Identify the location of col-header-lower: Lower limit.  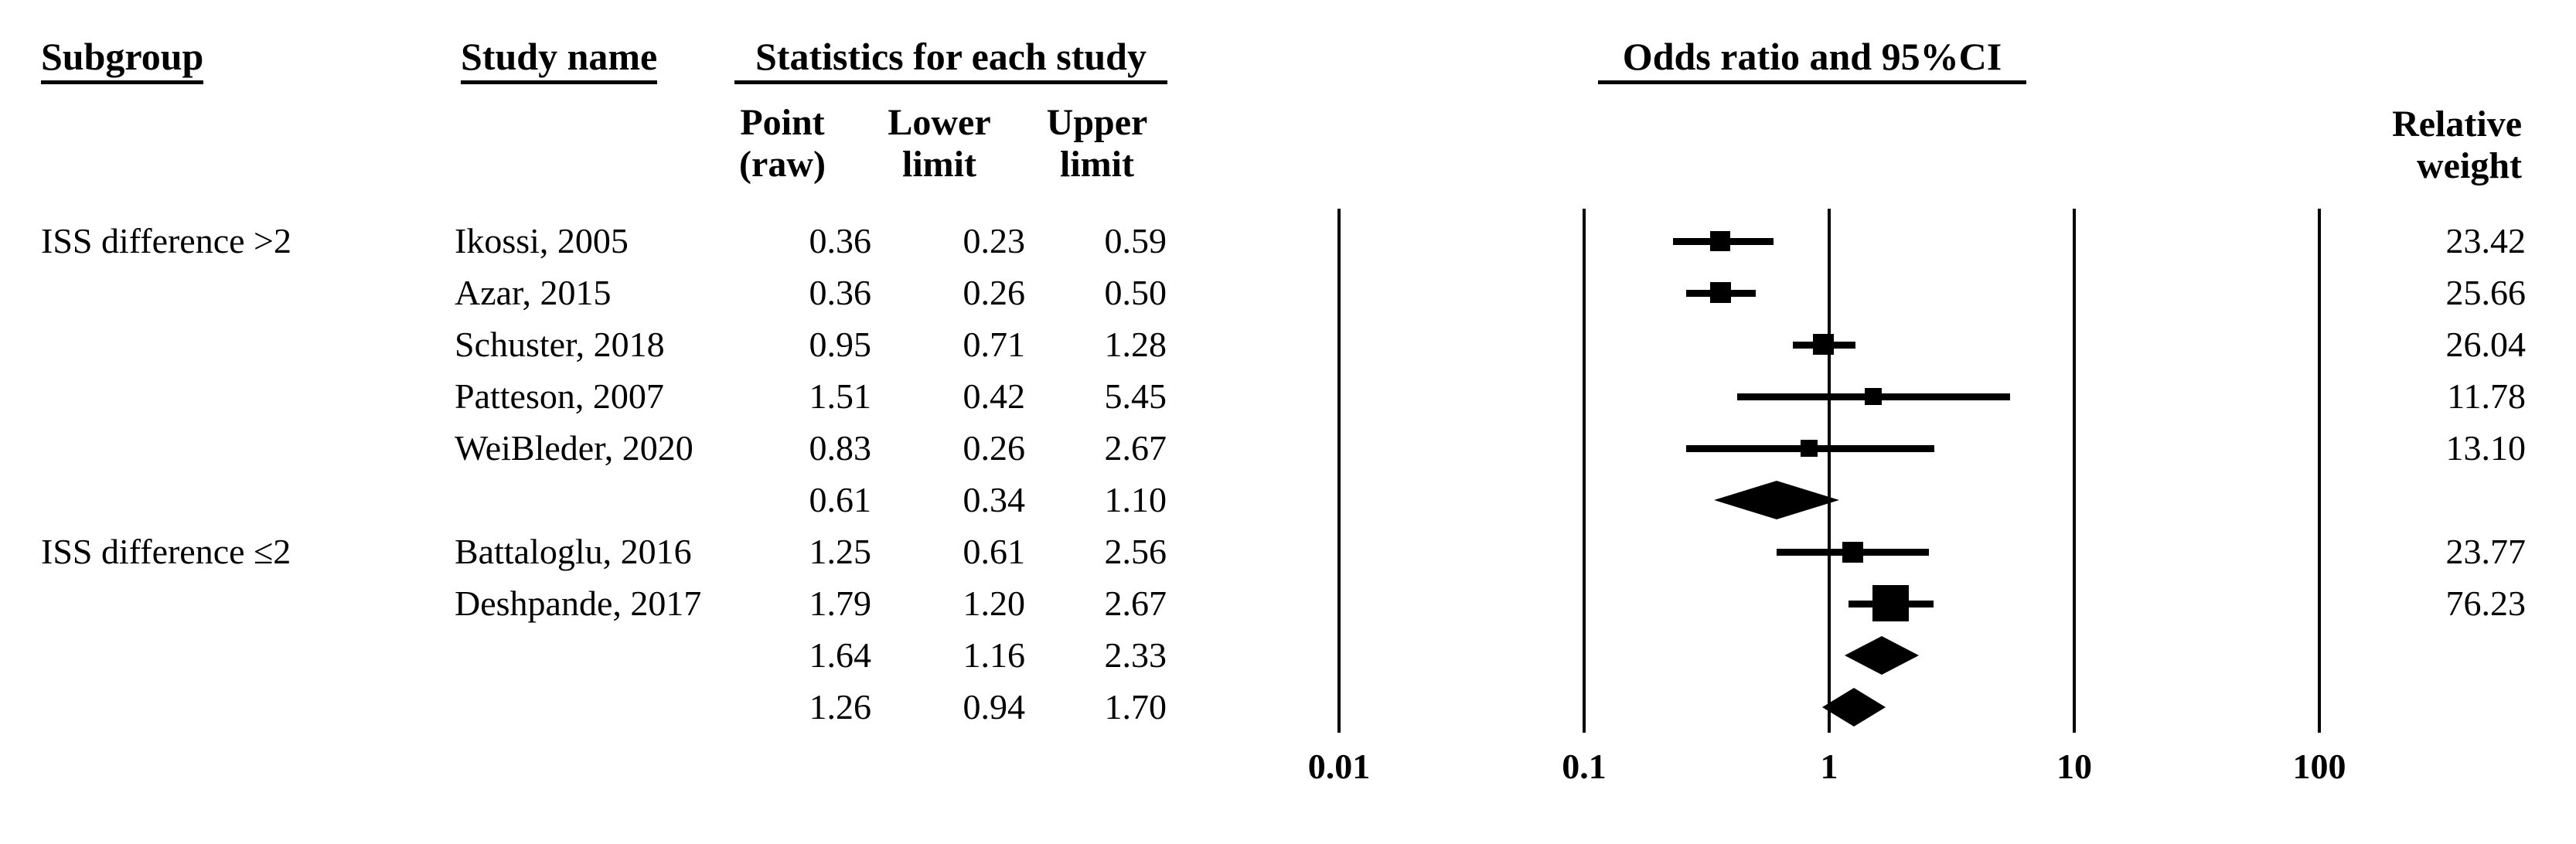
(939, 143).